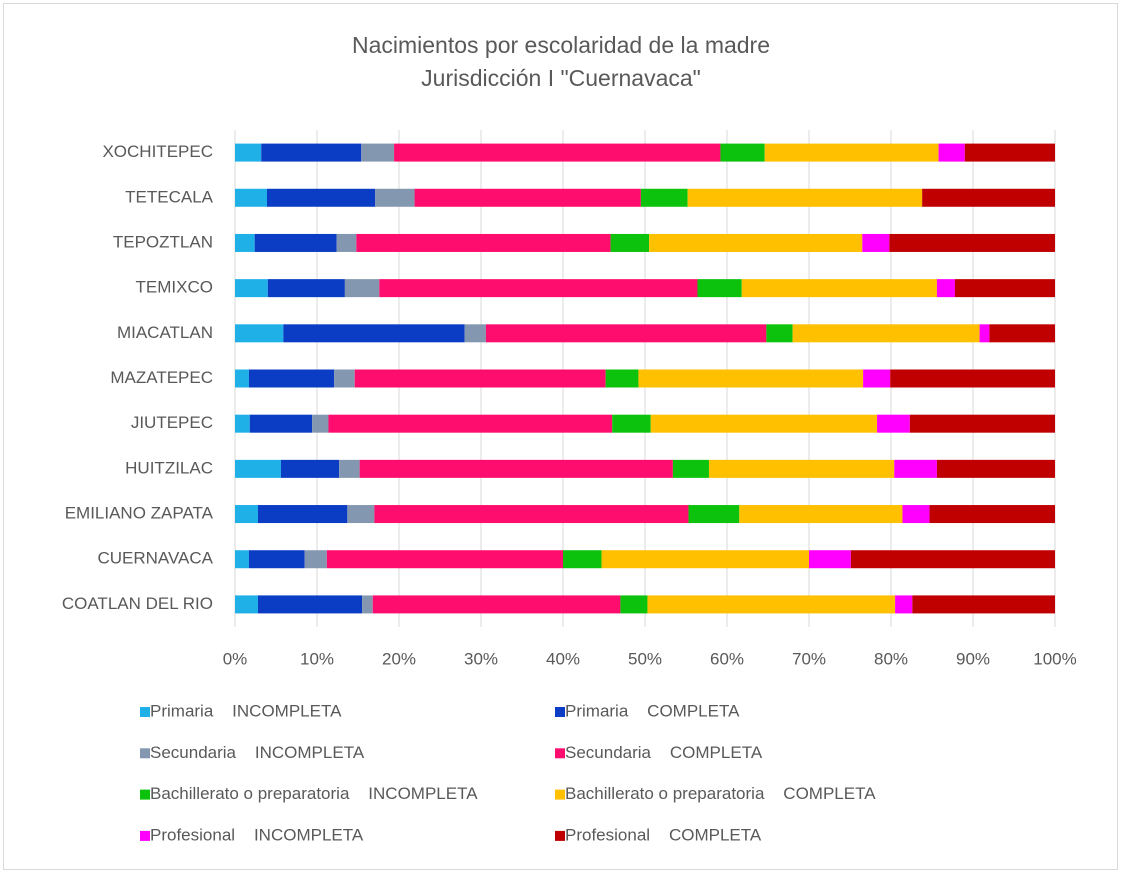 Image resolution: width=1123 pixels, height=873 pixels. What do you see at coordinates (137, 603) in the screenshot?
I see `y-tick-label: COATLAN DEL RIO` at bounding box center [137, 603].